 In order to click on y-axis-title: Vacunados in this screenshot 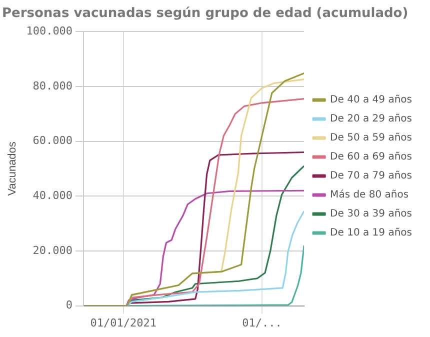, I will do `click(12, 168)`.